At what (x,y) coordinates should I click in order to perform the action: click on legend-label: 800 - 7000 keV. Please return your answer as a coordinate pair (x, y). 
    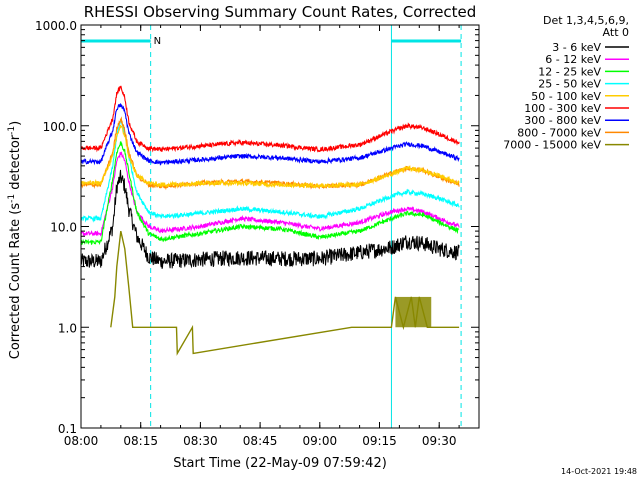
    Looking at the image, I should click on (559, 132).